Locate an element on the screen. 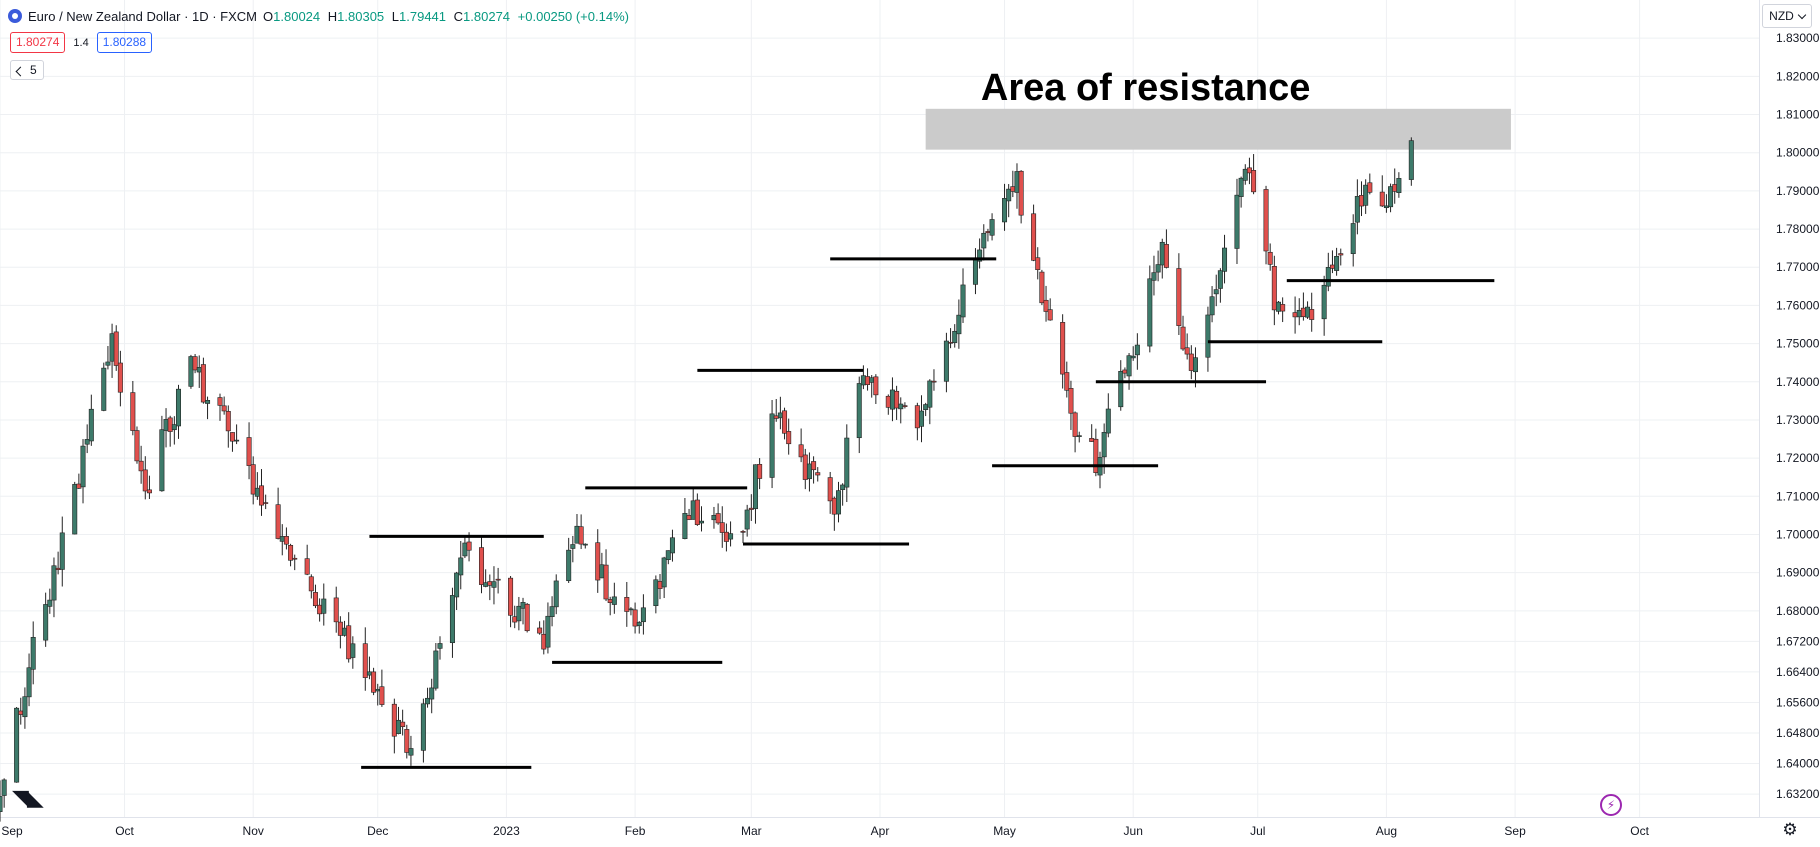  chevron-down-icon is located at coordinates (1802, 14).